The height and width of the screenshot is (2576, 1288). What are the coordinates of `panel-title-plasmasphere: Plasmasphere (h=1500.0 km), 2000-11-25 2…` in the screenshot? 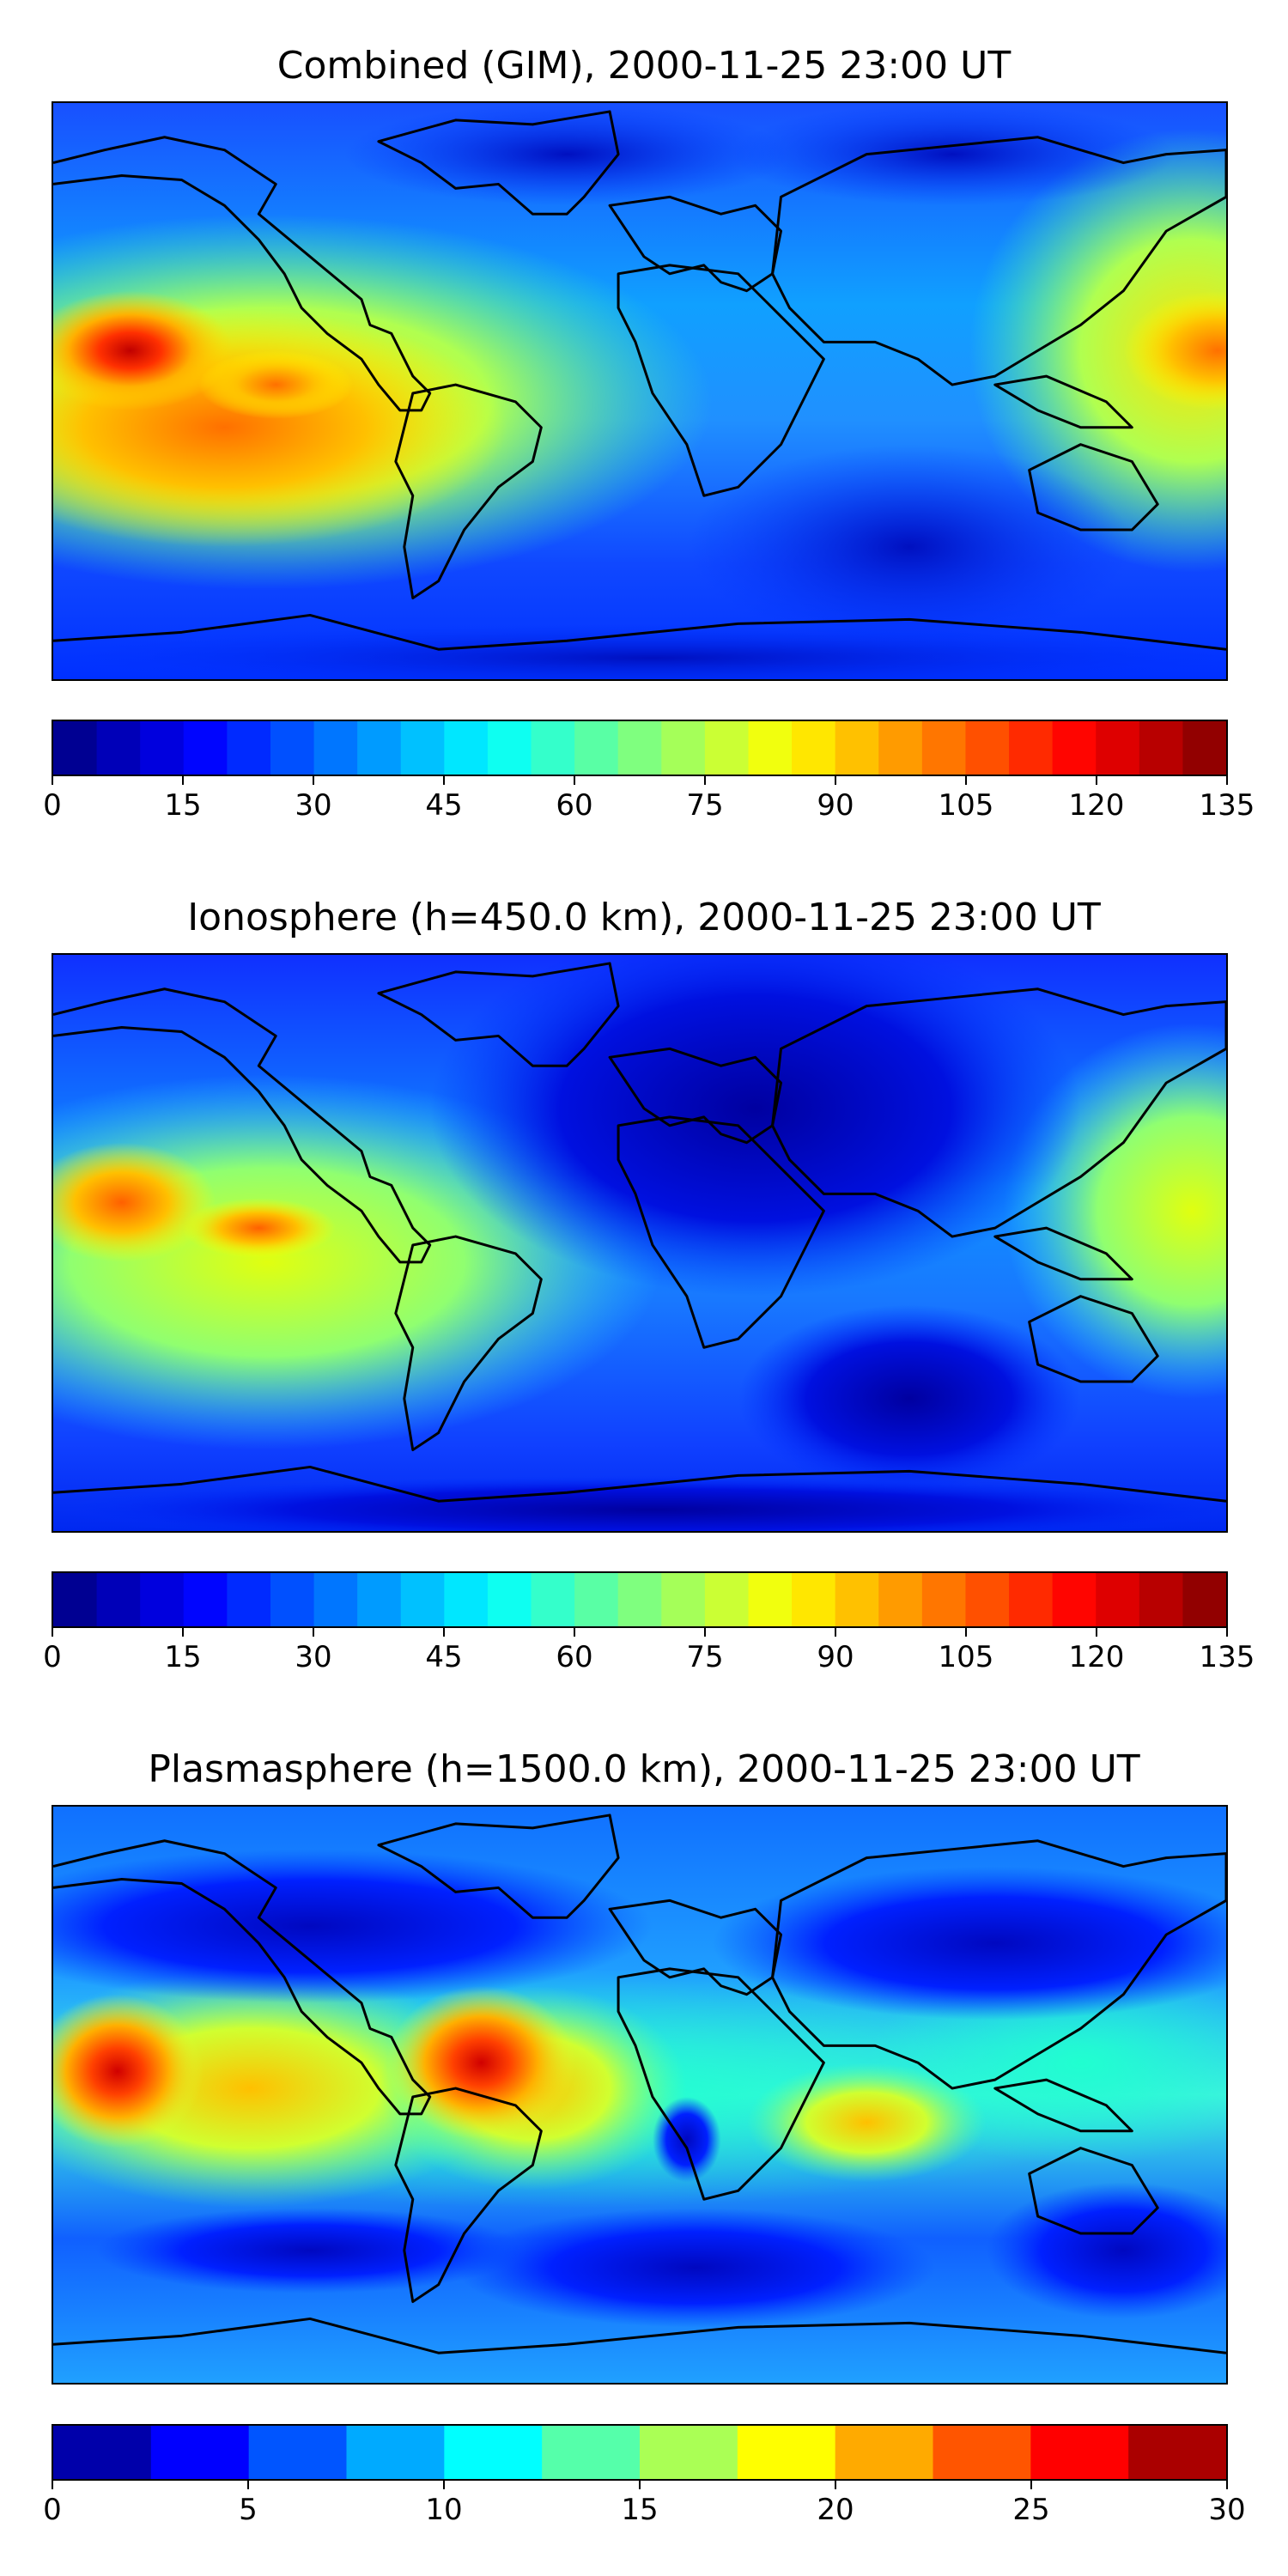 It's located at (644, 1769).